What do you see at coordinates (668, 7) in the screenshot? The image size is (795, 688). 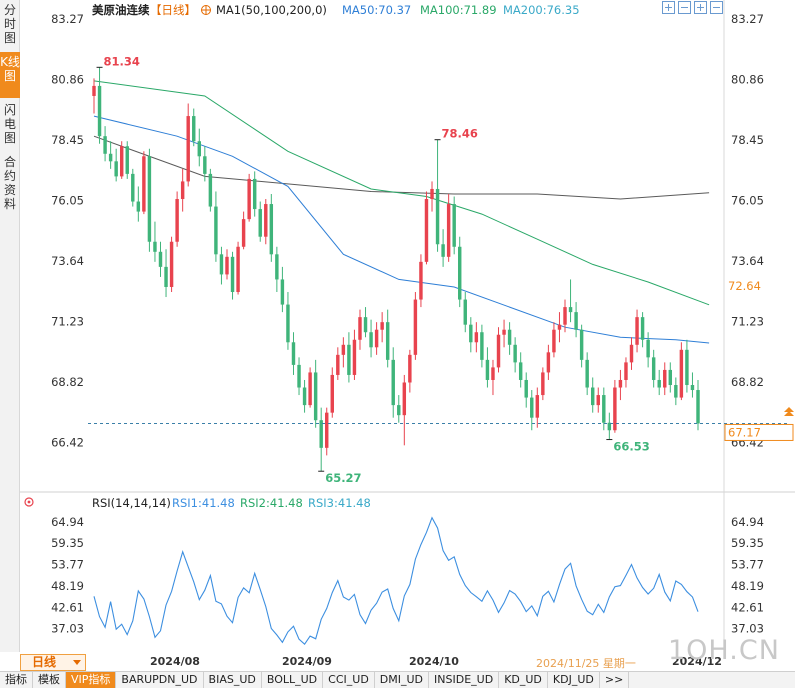 I see `zoom-in-icon` at bounding box center [668, 7].